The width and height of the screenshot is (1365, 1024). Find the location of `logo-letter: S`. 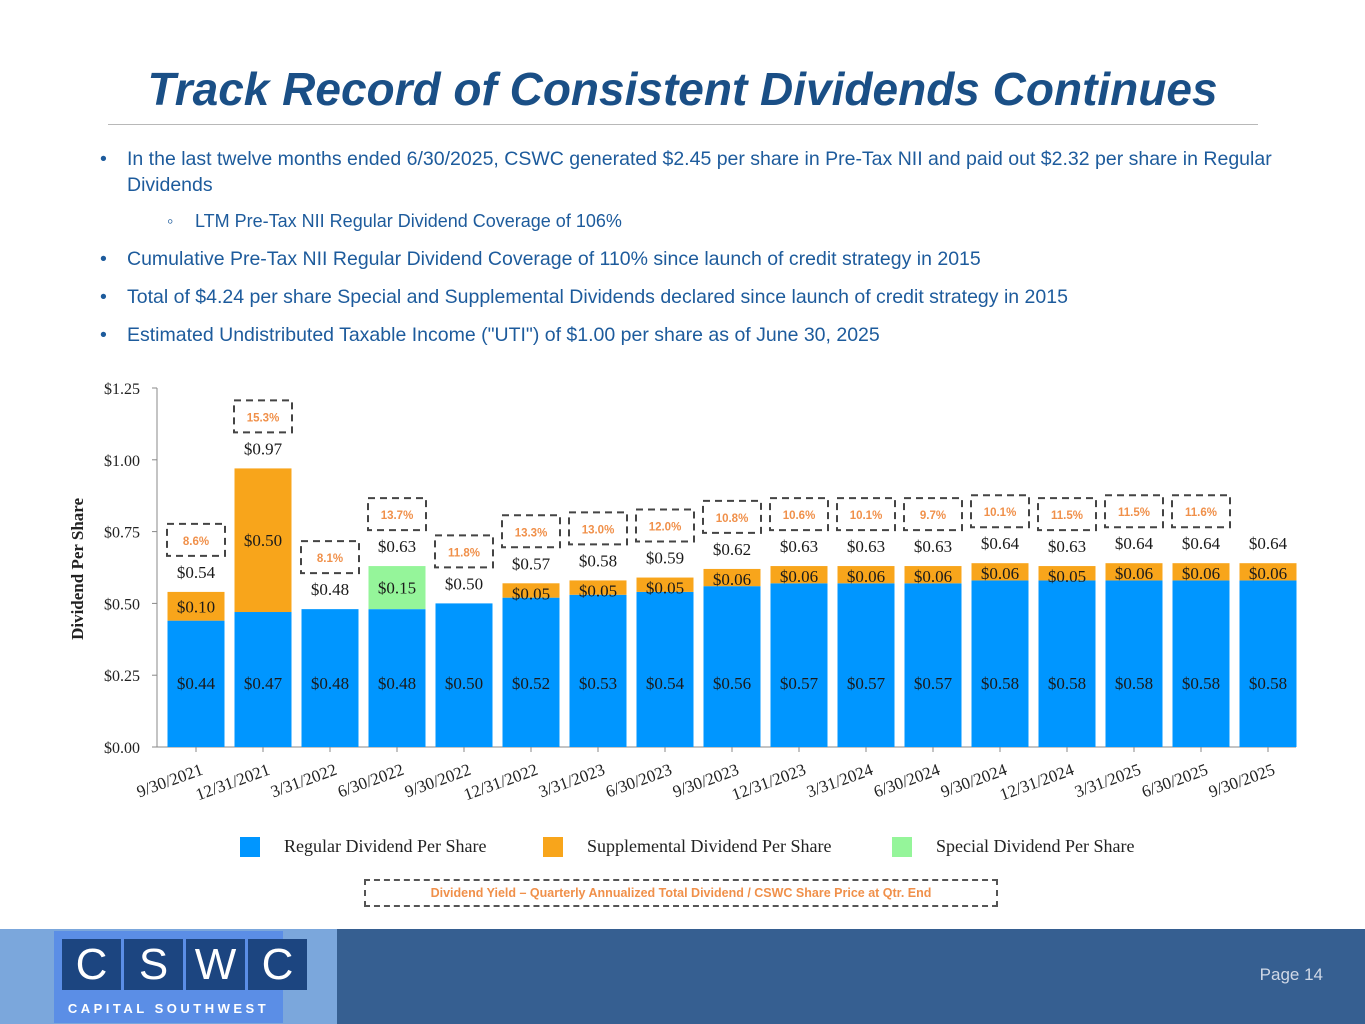

logo-letter: S is located at coordinates (153, 964).